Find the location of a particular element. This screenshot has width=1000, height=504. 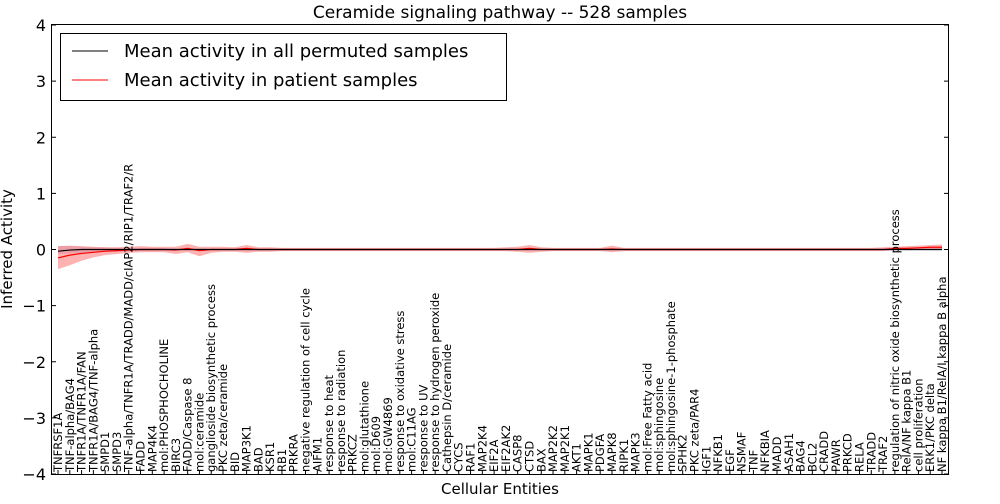

x-tick-label: TNFRSF1A is located at coordinates (58, 443).